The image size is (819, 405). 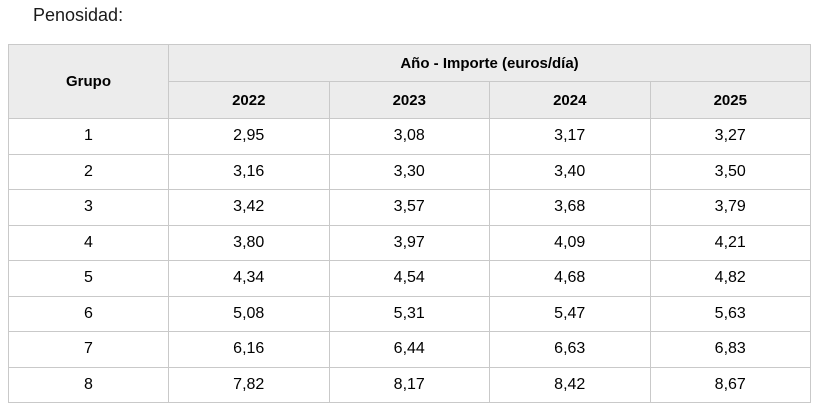 I want to click on value-cell: 4,54, so click(x=409, y=278).